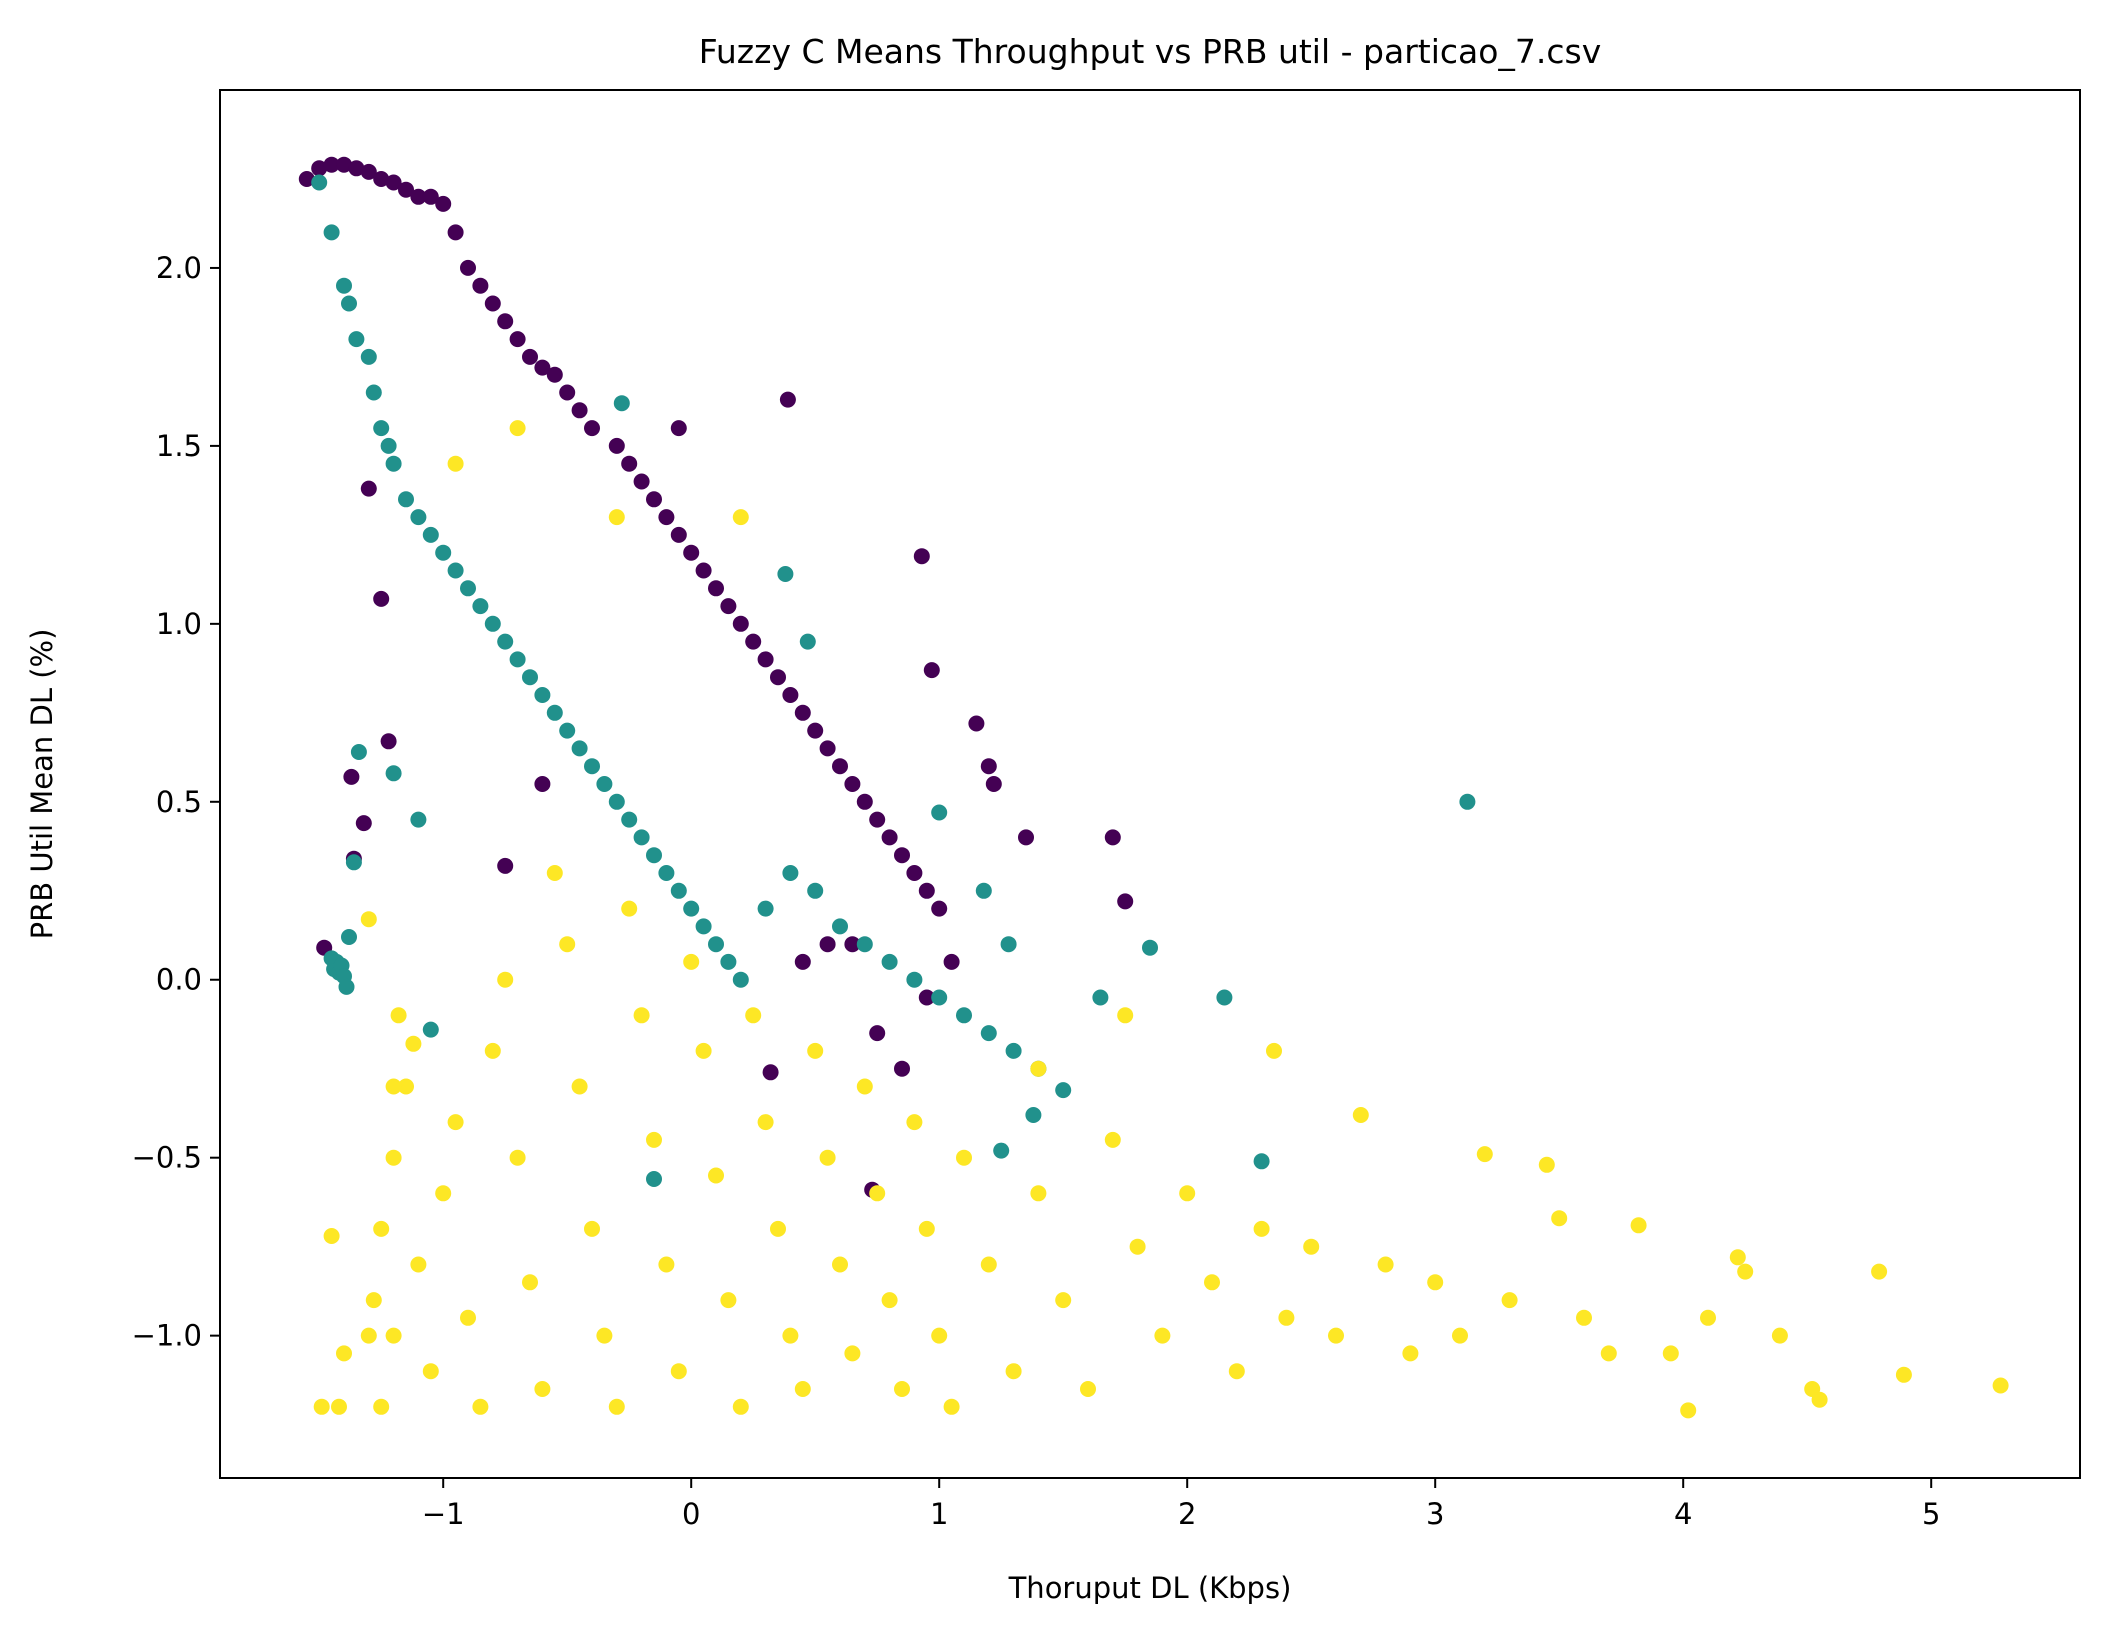 This screenshot has height=1638, width=2108. I want to click on x-axis-label: Thoruput DL (Kbps), so click(1150, 1588).